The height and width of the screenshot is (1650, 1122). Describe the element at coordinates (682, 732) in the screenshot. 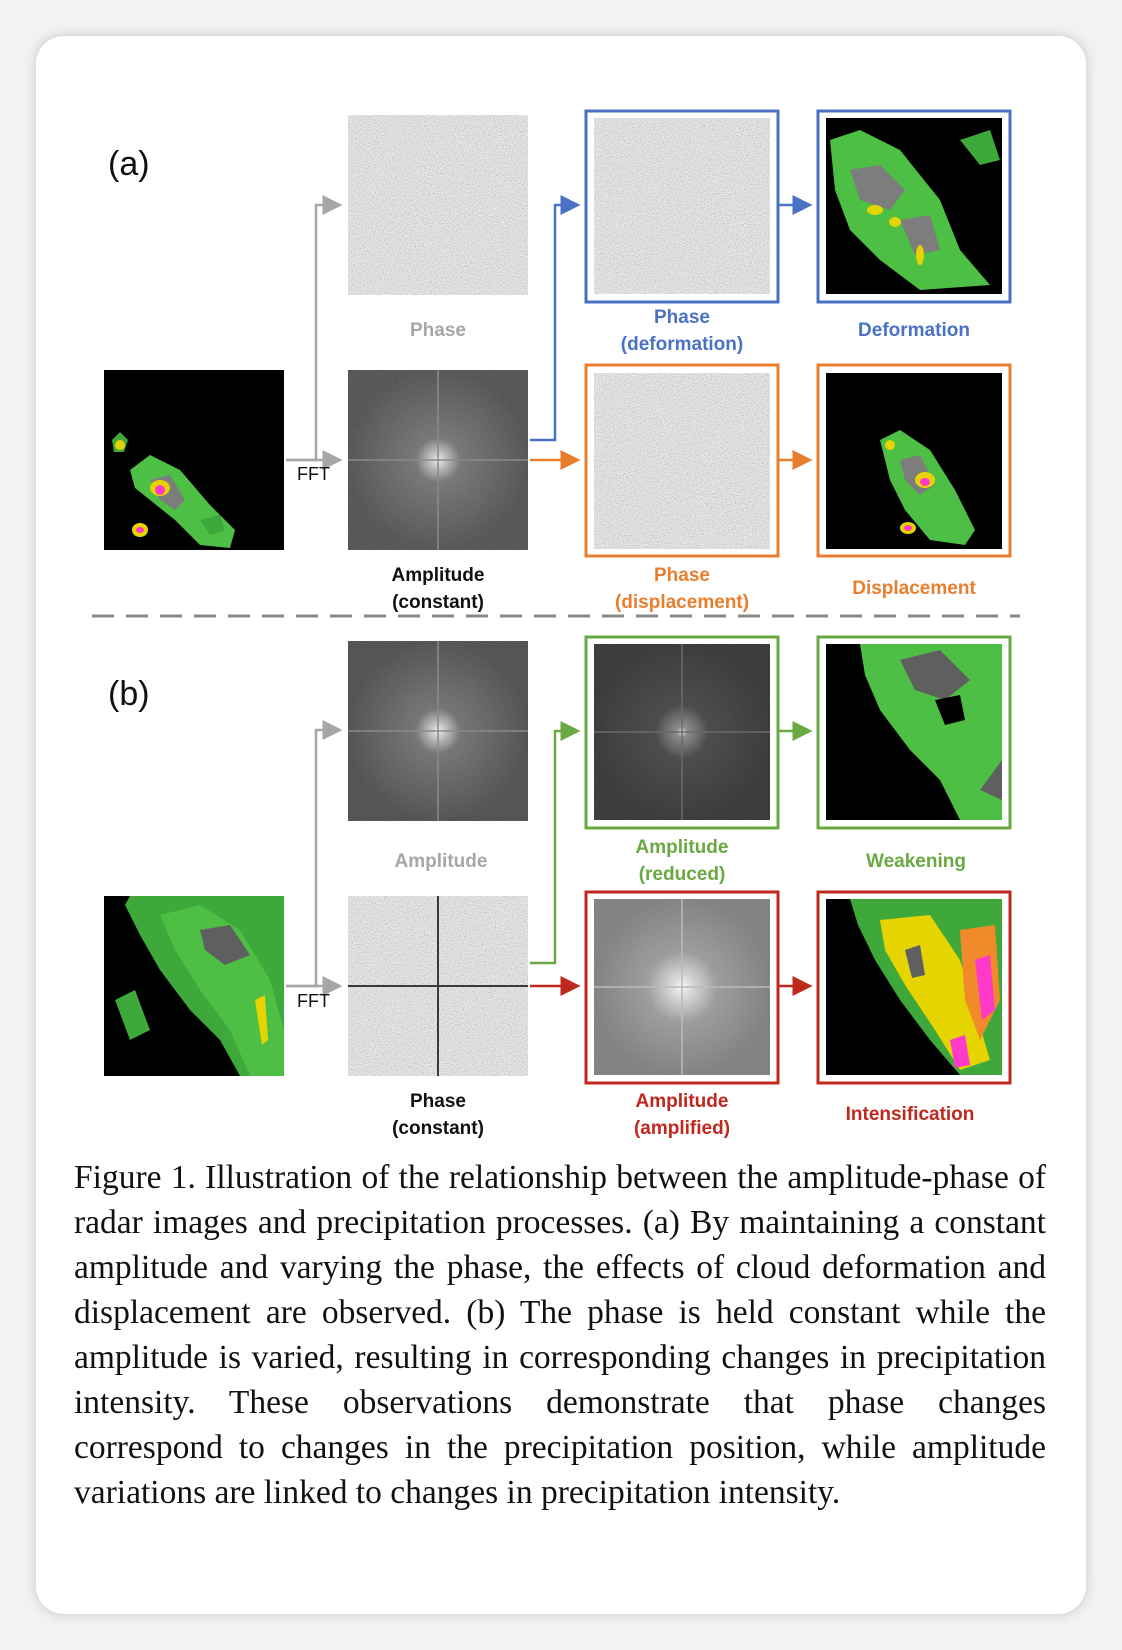

I see `amplitude-reduced-image` at that location.